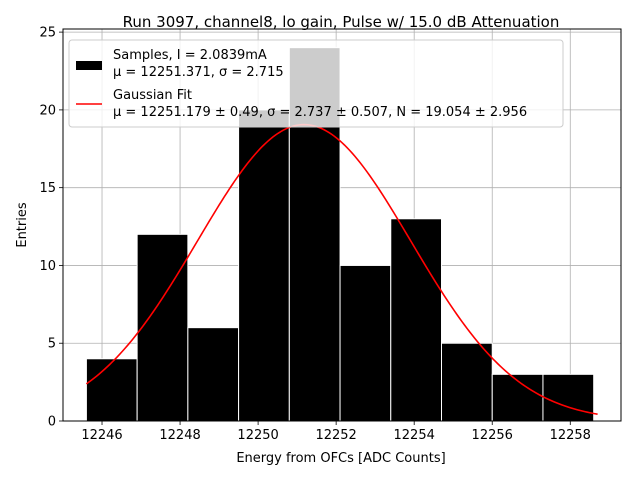  I want to click on legend-samples-stats: μ = 12251.371, σ = 2.715, so click(198, 72).